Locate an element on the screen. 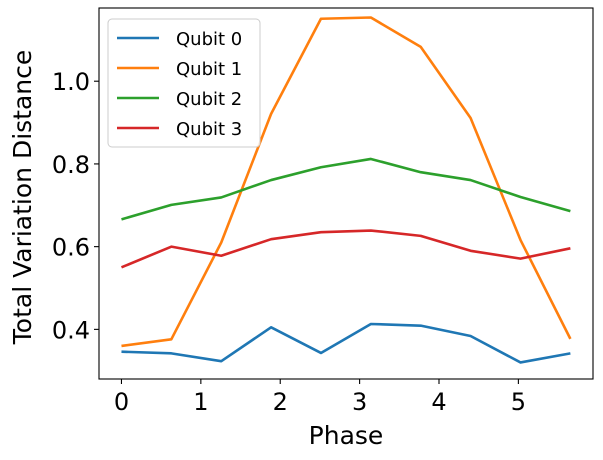 This screenshot has height=460, width=603. legend-label-qubit-0: Qubit 0 is located at coordinates (209, 39).